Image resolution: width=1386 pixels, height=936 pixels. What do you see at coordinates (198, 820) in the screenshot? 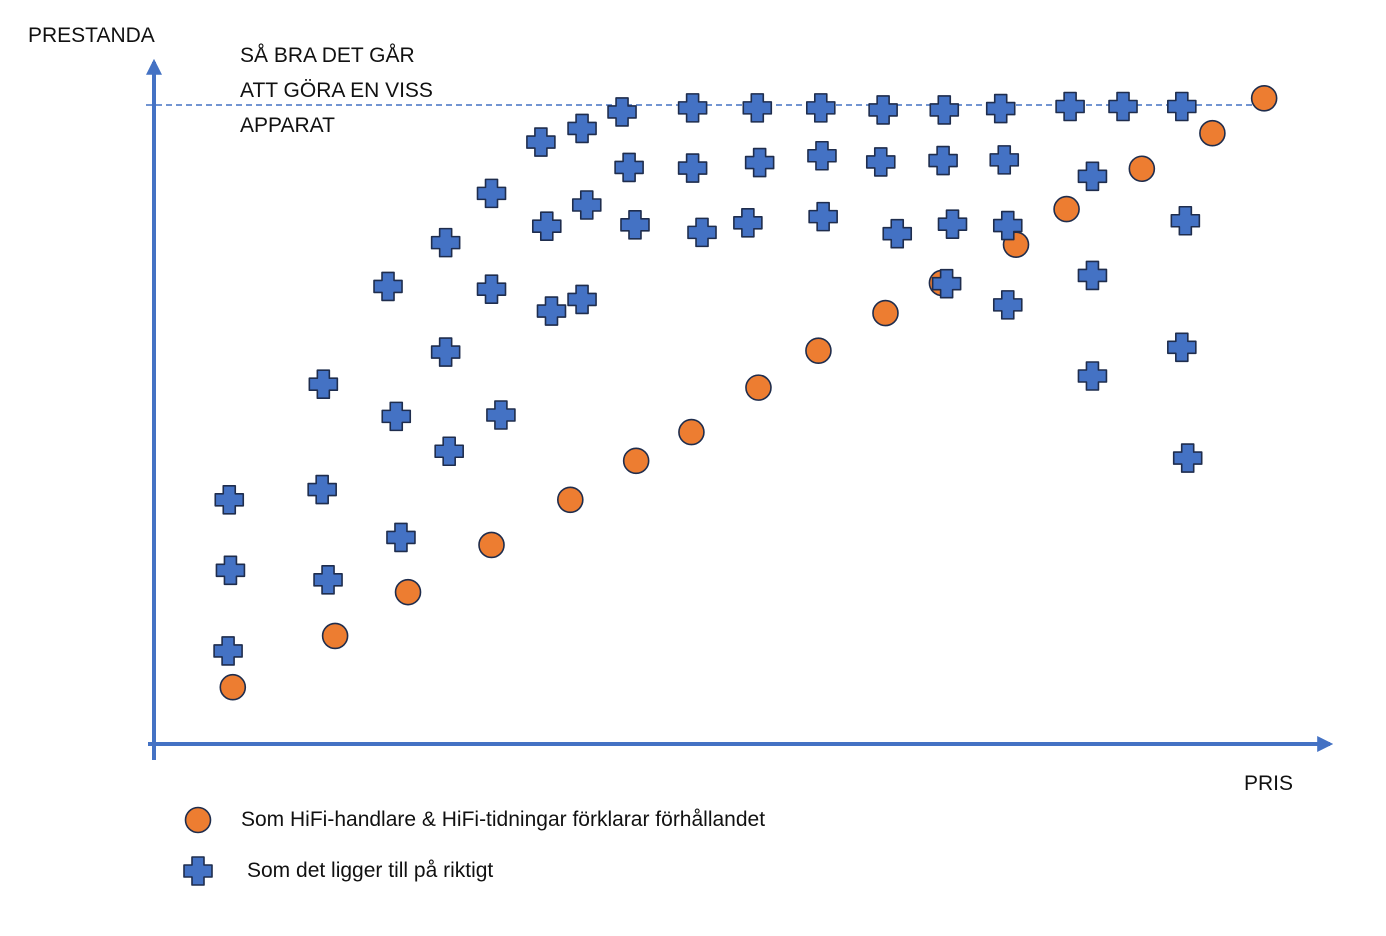
I see `circle-icon` at bounding box center [198, 820].